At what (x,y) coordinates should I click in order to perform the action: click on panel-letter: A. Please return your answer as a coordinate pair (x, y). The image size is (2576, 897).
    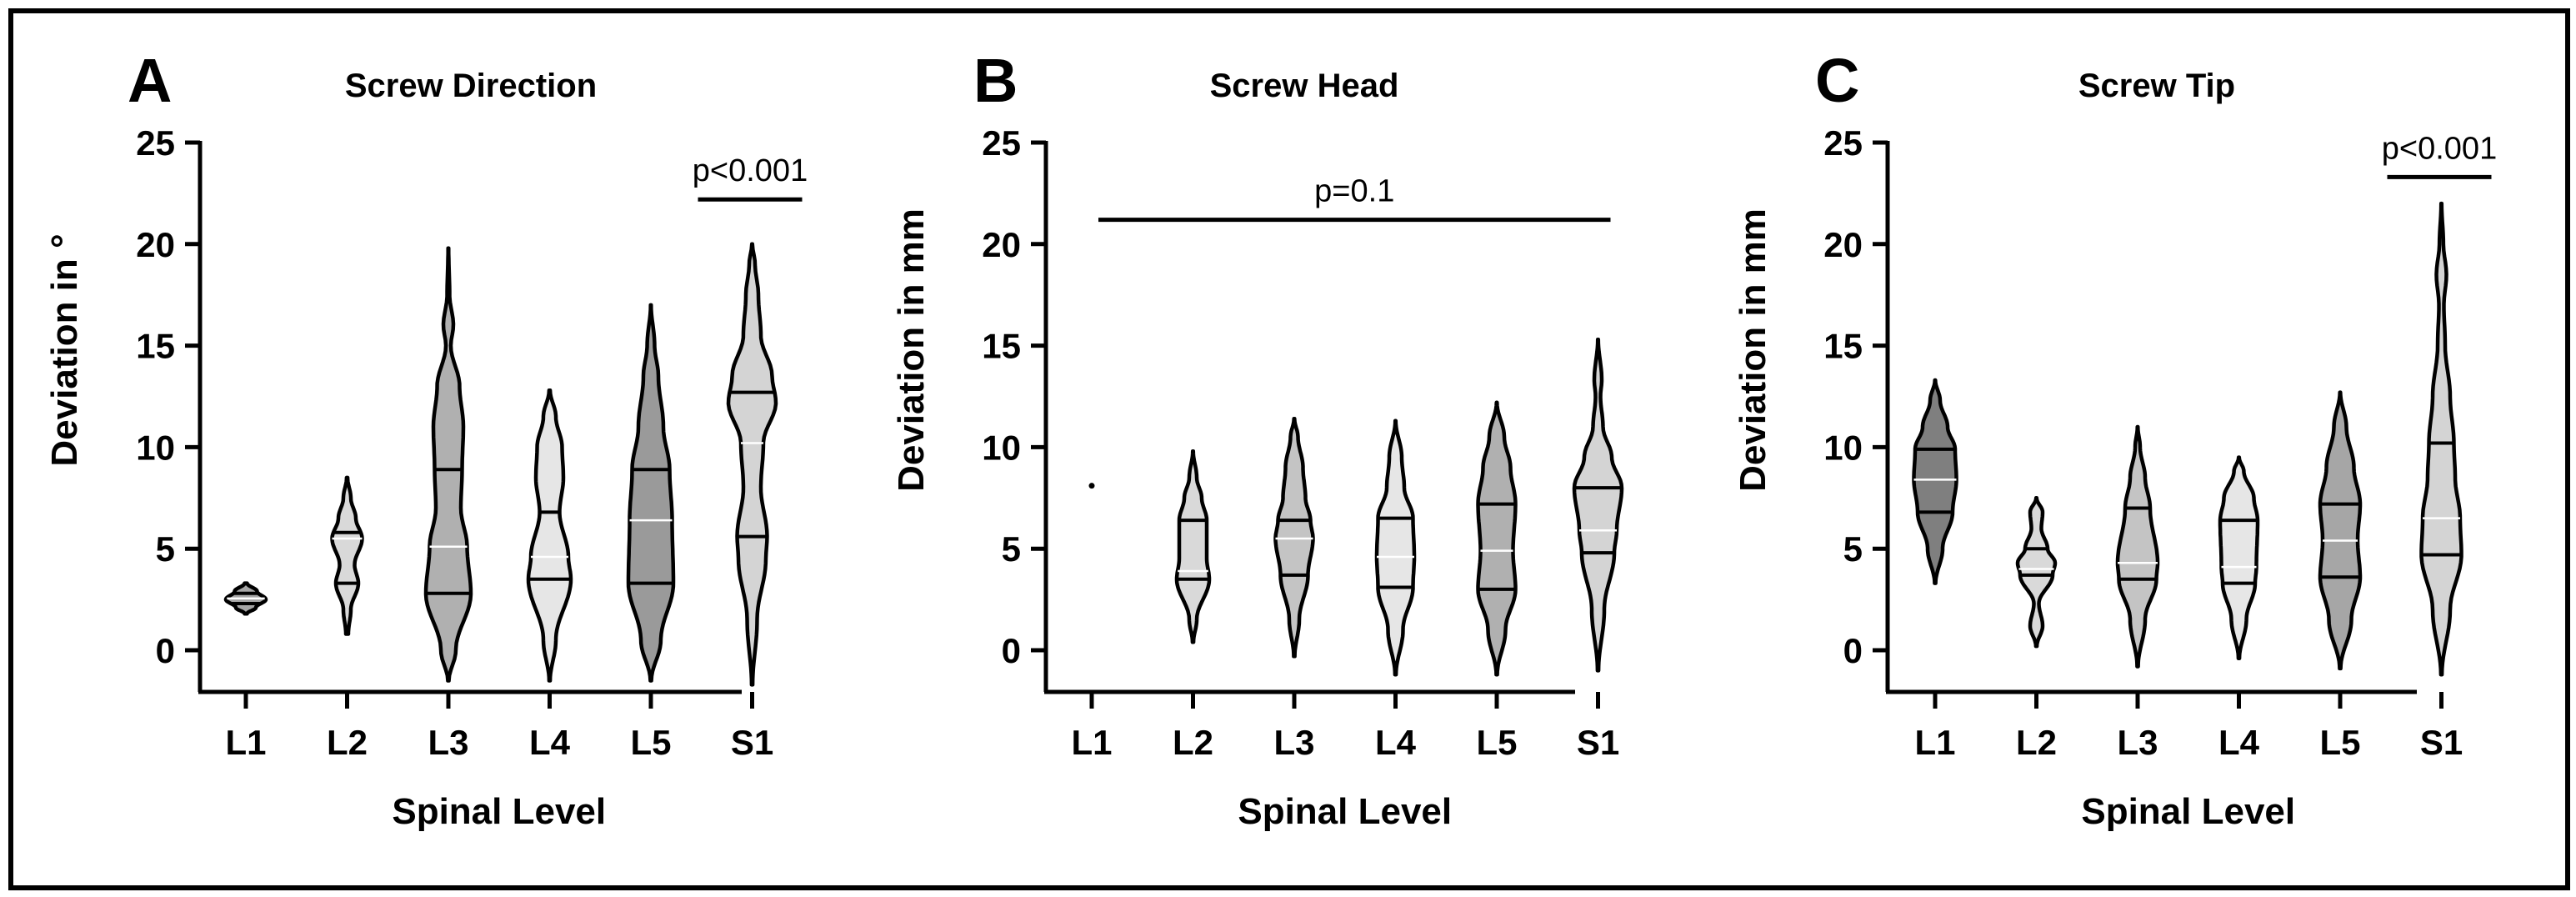
    Looking at the image, I should click on (150, 80).